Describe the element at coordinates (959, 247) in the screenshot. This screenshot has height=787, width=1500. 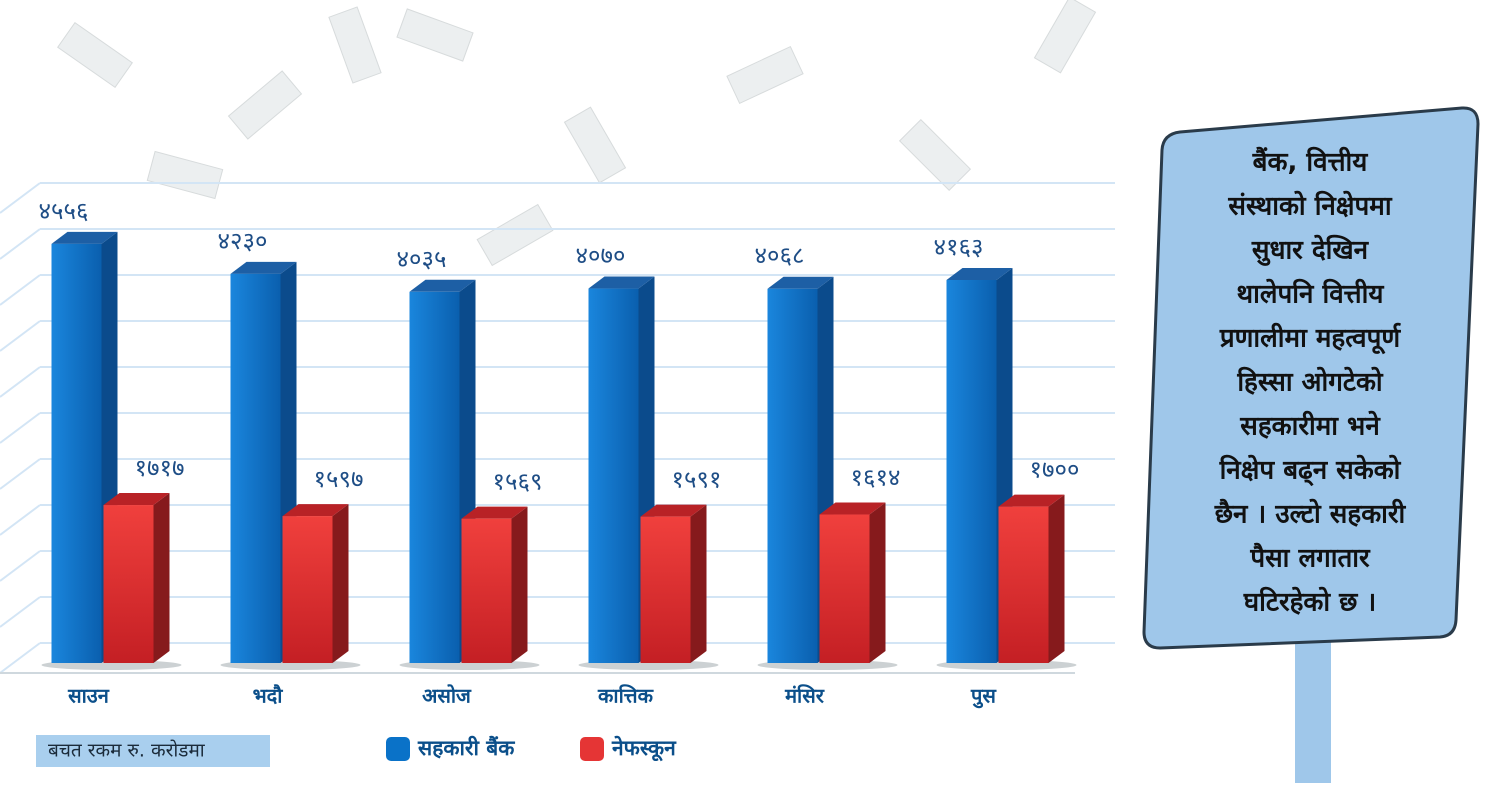
I see `value-label: ४१६३` at that location.